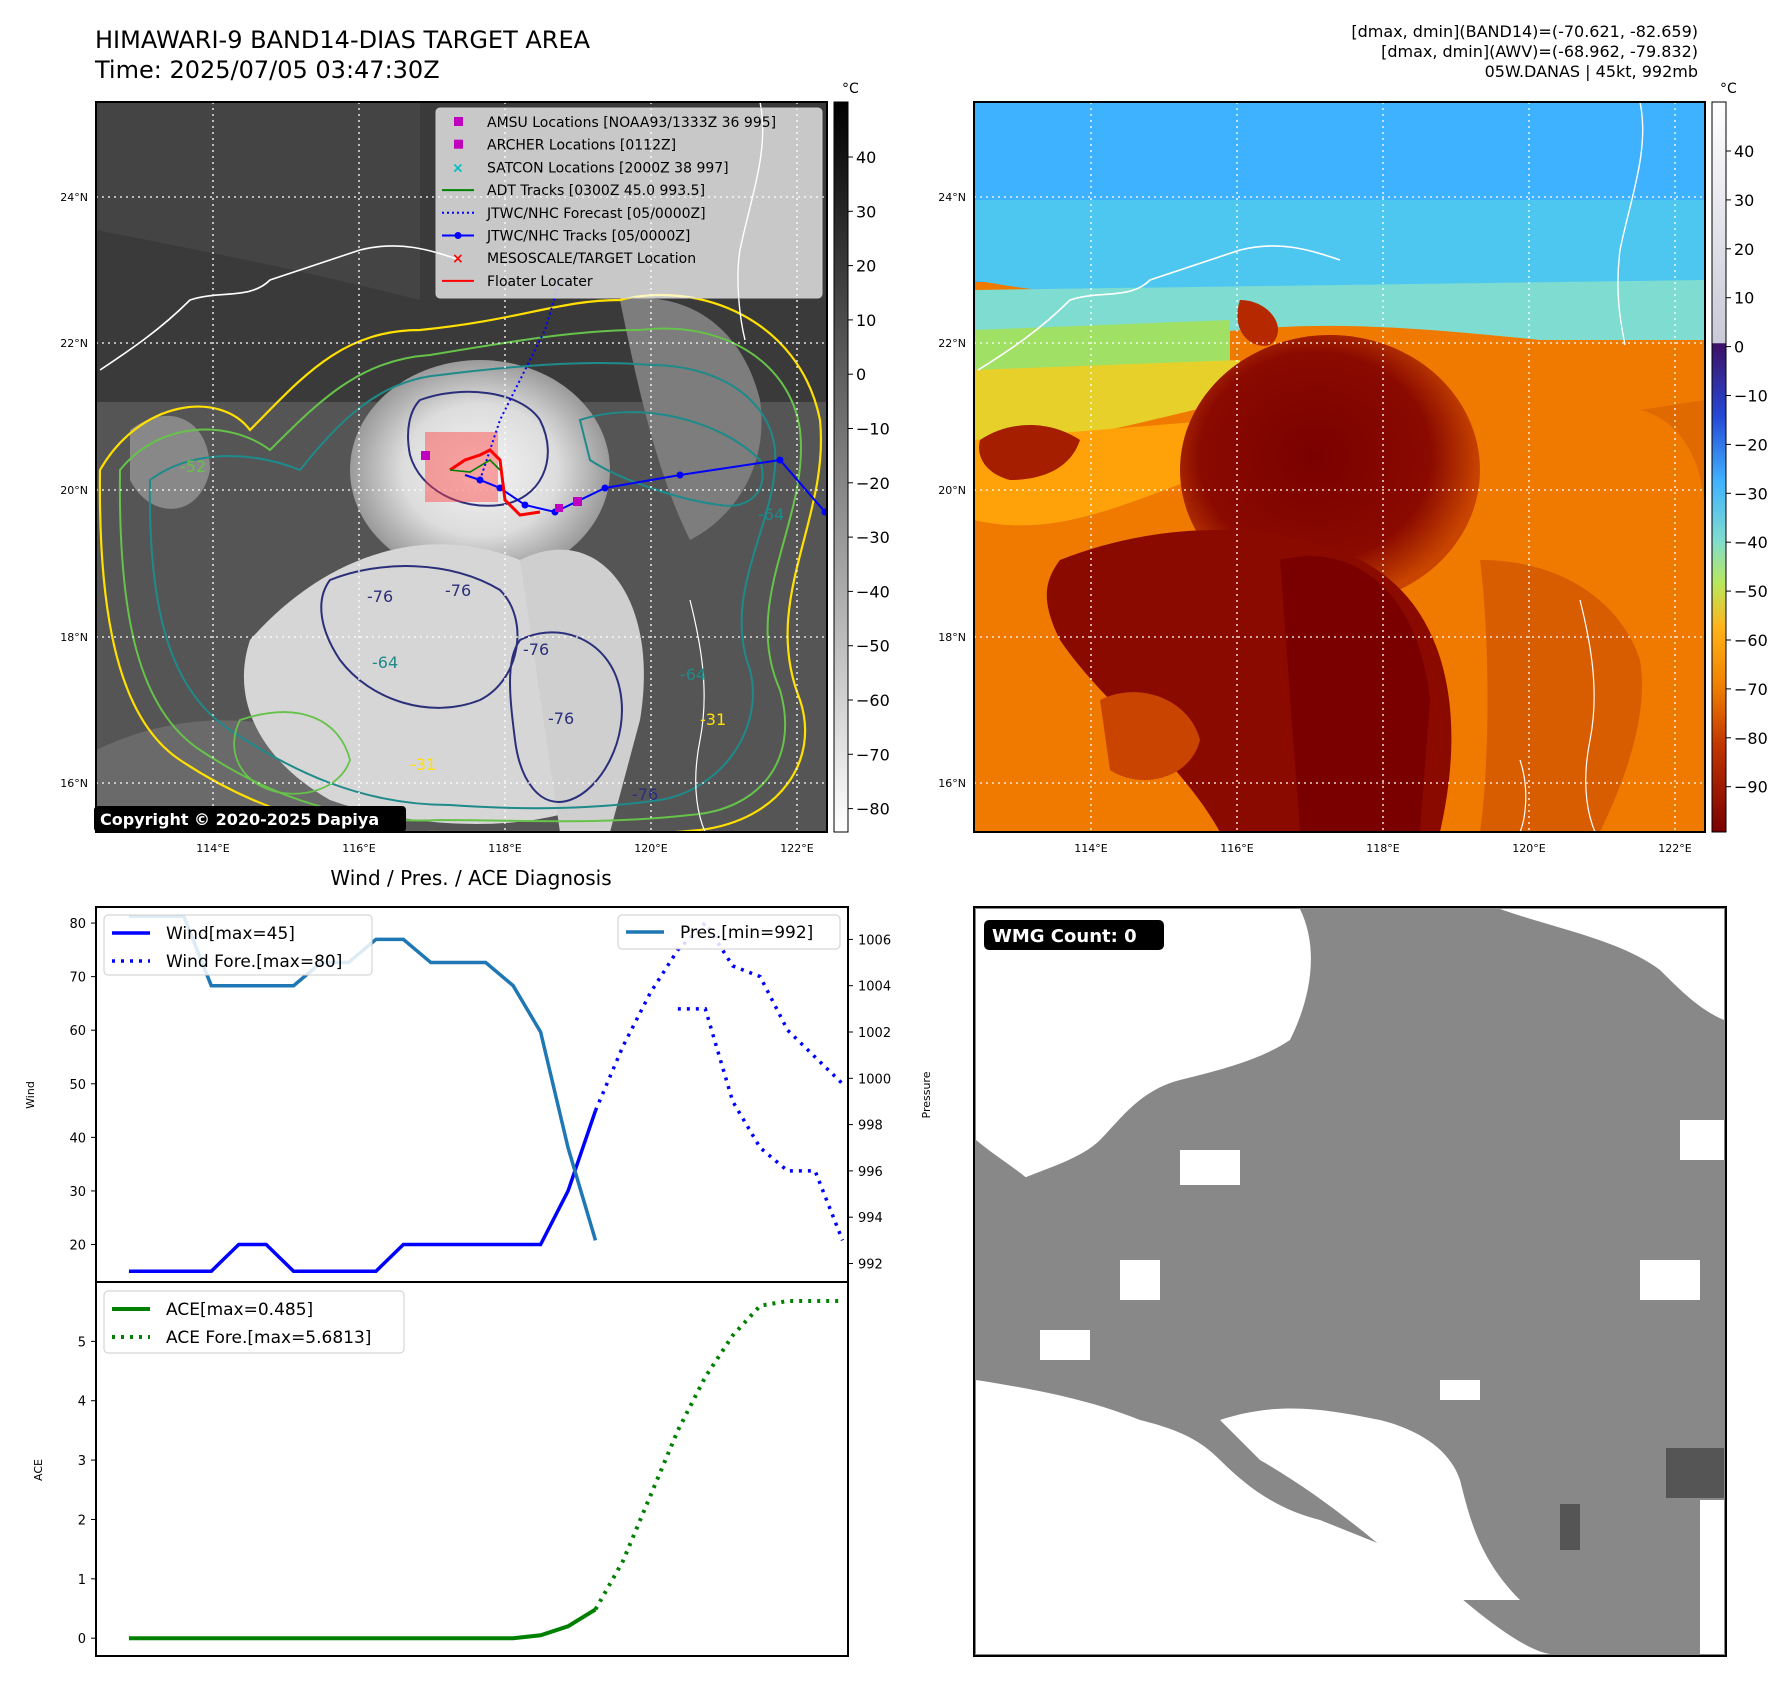 The height and width of the screenshot is (1690, 1788). What do you see at coordinates (588, 237) in the screenshot?
I see `legend-label: JTWC/NHC Tracks [05/0000Z]` at bounding box center [588, 237].